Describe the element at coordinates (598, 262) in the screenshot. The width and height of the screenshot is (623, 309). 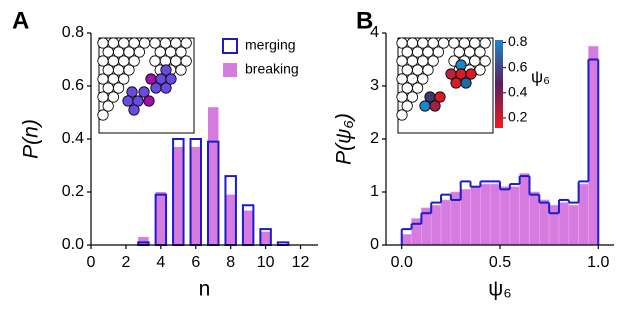
I see `x-tick-label: 1.0` at that location.